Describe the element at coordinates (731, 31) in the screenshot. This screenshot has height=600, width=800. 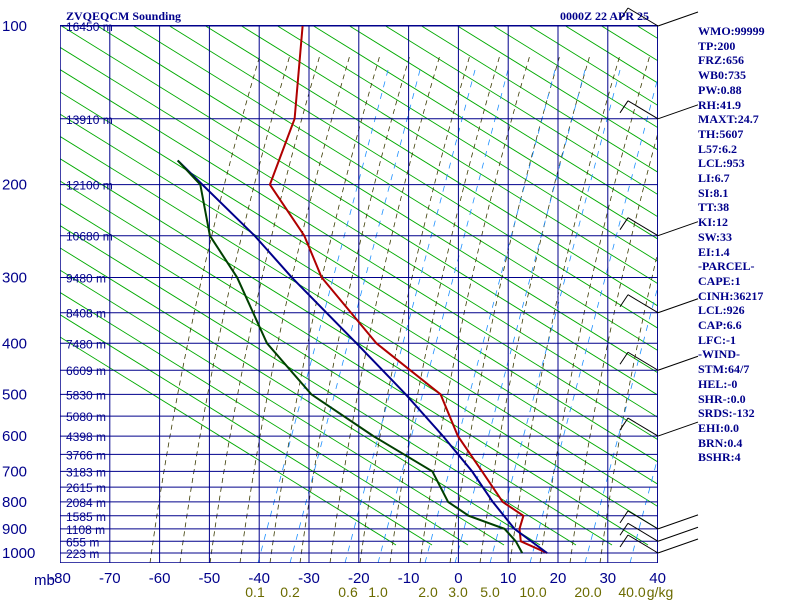
I see `index-value: WMO:99999` at that location.